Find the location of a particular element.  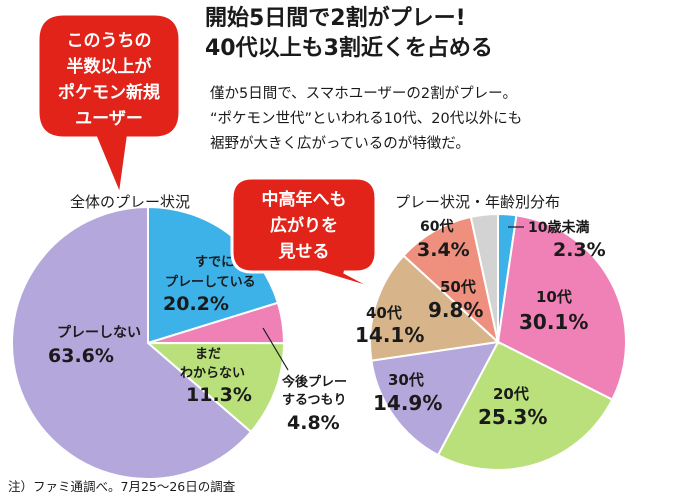

label-already-playing-1: すでに is located at coordinates (214, 262).